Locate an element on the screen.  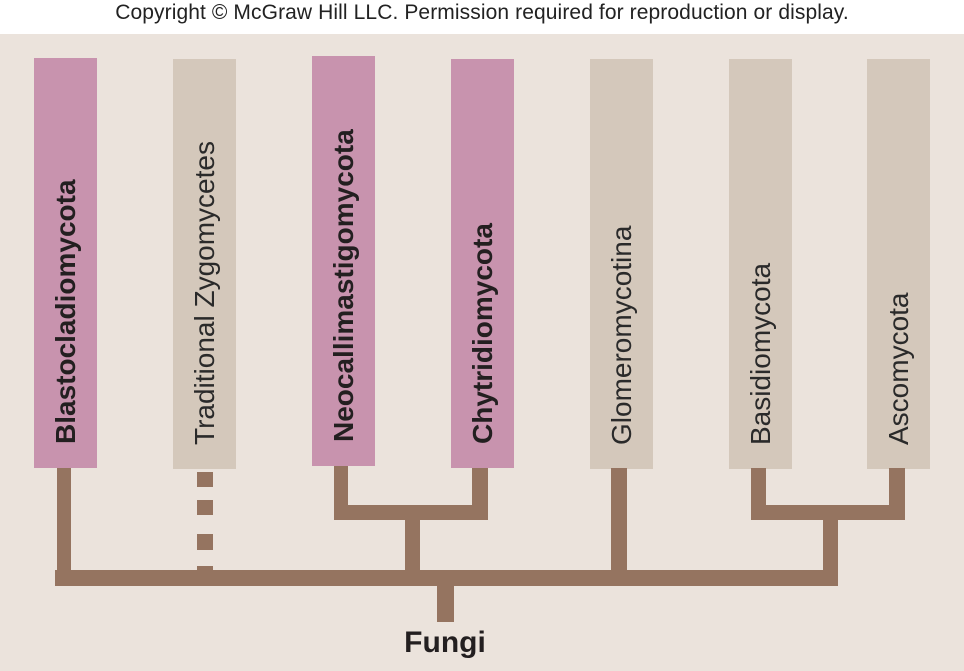
taxon-box-neocallimastigomycota: Neocallimastigomycota is located at coordinates (343, 261).